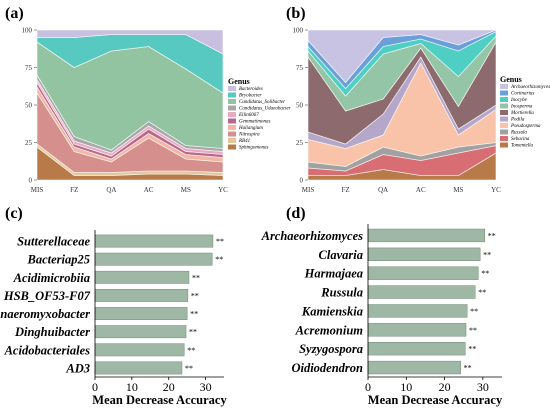 This screenshot has height=408, width=550. What do you see at coordinates (140, 332) in the screenshot?
I see `bar-Dinghuibacter` at bounding box center [140, 332].